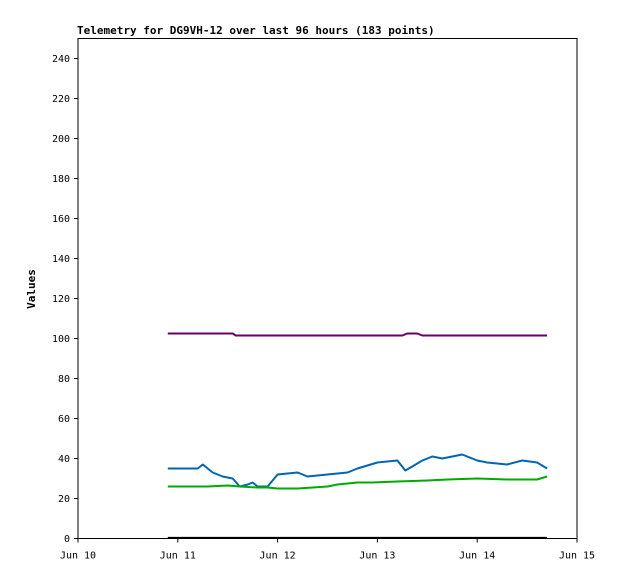 Image resolution: width=618 pixels, height=579 pixels. I want to click on y-tick-label: 180, so click(61, 179).